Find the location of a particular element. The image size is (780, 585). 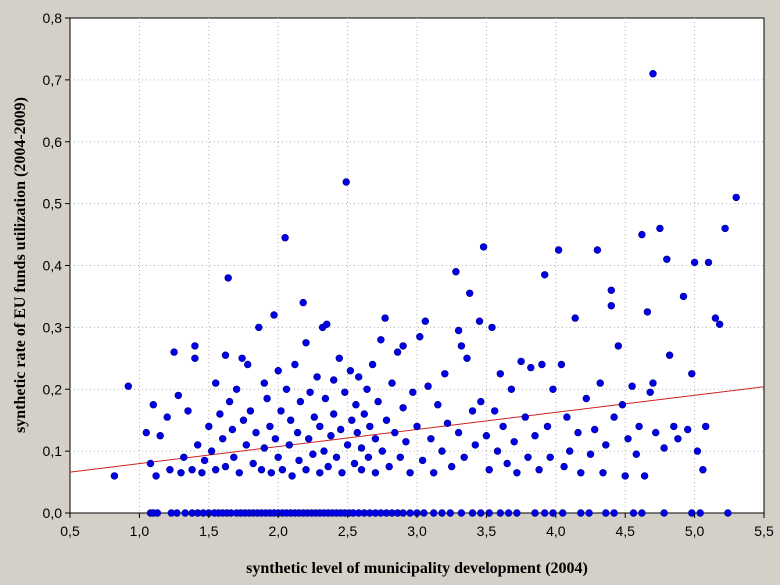

y-tick-label: 0,6 is located at coordinates (53, 142).